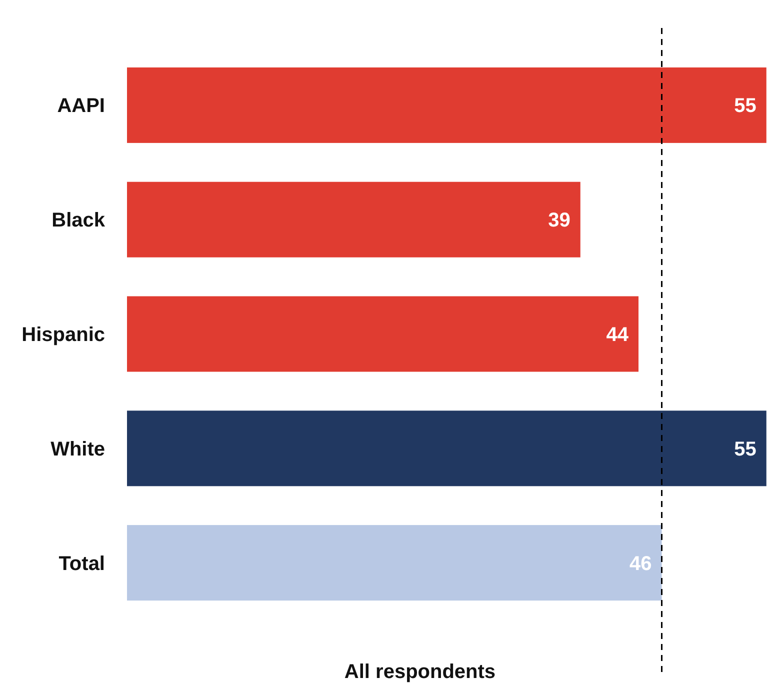  What do you see at coordinates (77, 449) in the screenshot?
I see `y-tick-label: White` at bounding box center [77, 449].